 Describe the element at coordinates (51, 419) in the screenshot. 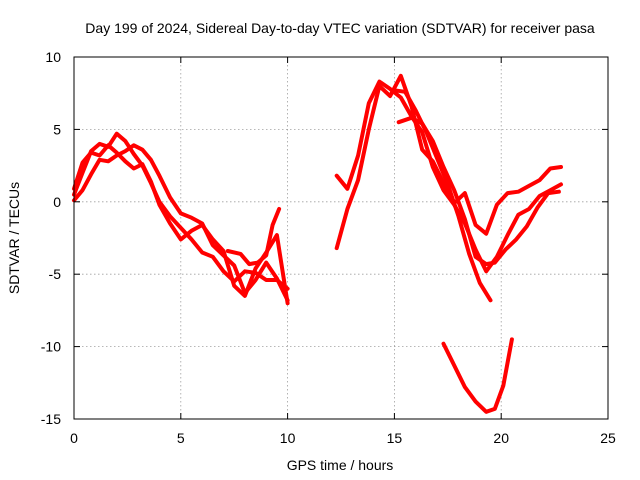

I see `y-tick-label: -15` at that location.